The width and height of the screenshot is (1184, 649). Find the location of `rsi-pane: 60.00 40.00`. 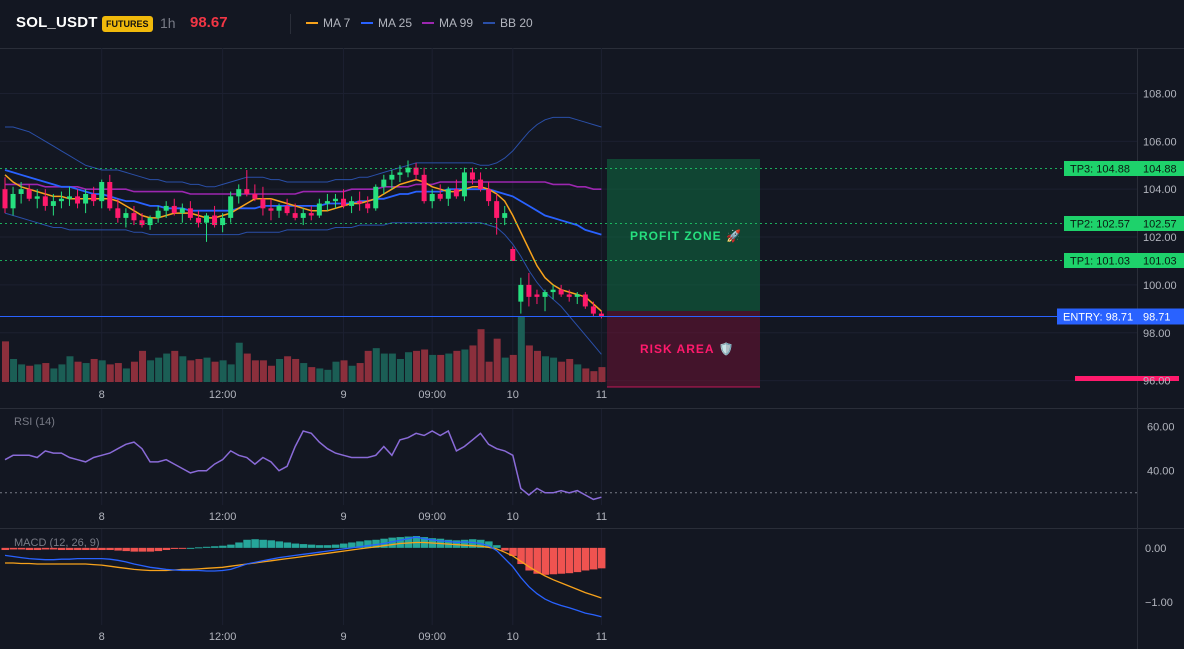

rsi-pane: 60.00 40.00 is located at coordinates (587, 461).